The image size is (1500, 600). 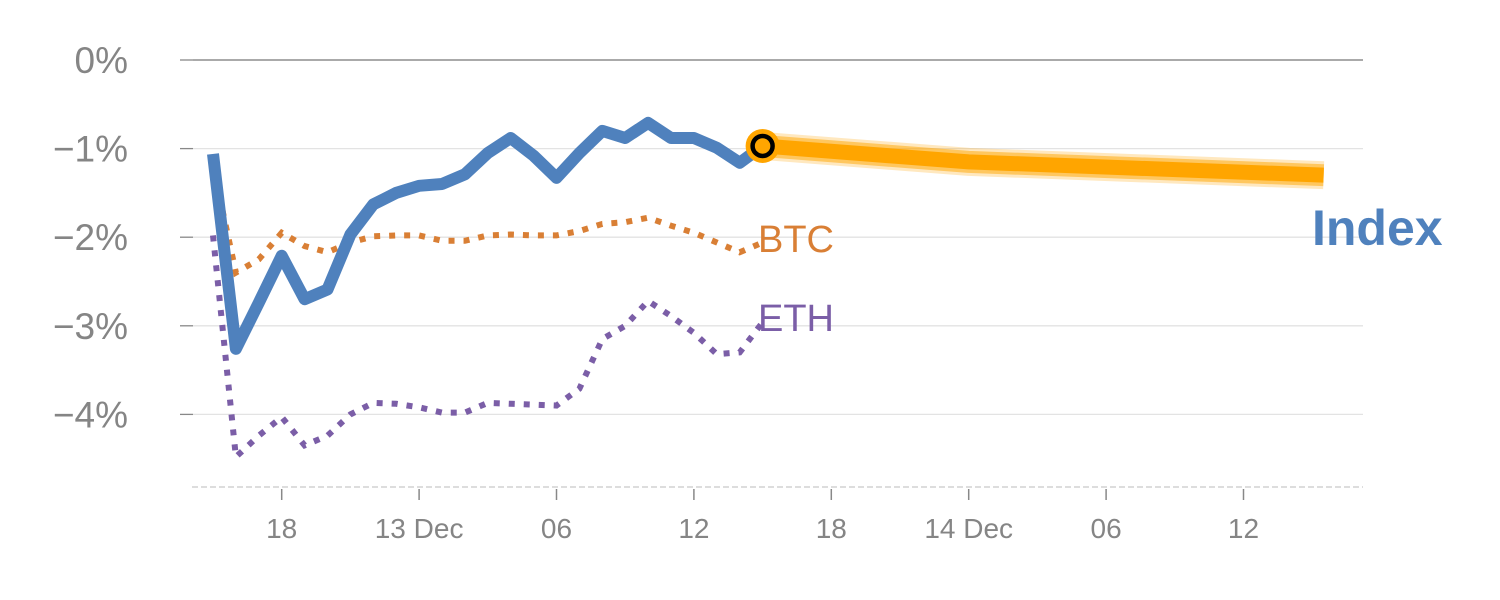 I want to click on x-tick-label: 14 Dec, so click(x=968, y=528).